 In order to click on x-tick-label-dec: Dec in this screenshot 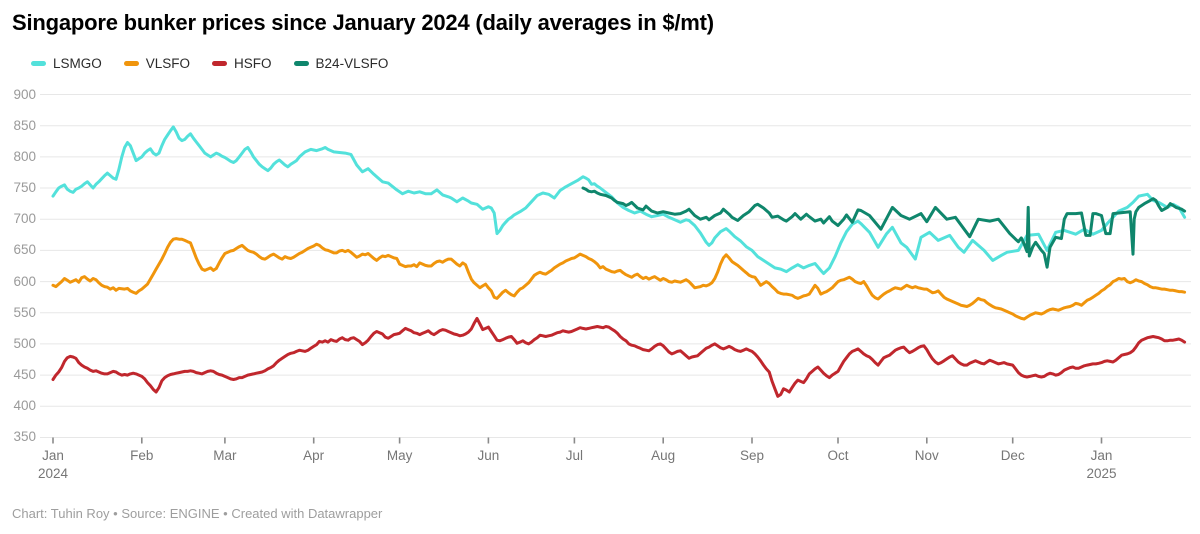, I will do `click(1012, 455)`.